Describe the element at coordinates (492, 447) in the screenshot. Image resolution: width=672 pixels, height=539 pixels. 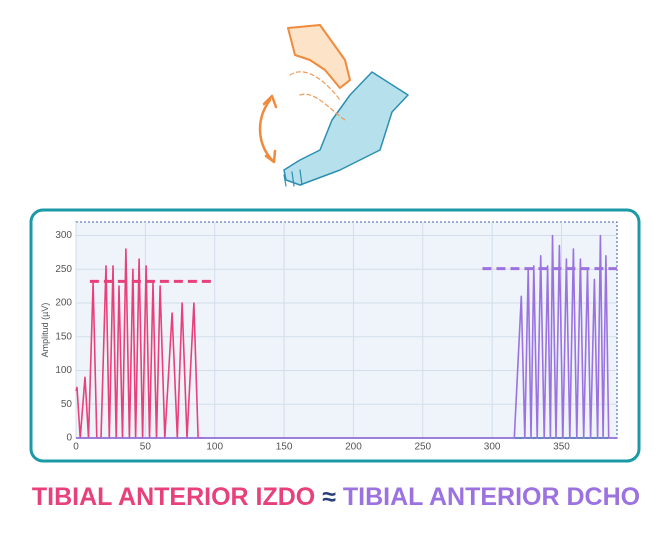
I see `x-tick-label: 300` at that location.